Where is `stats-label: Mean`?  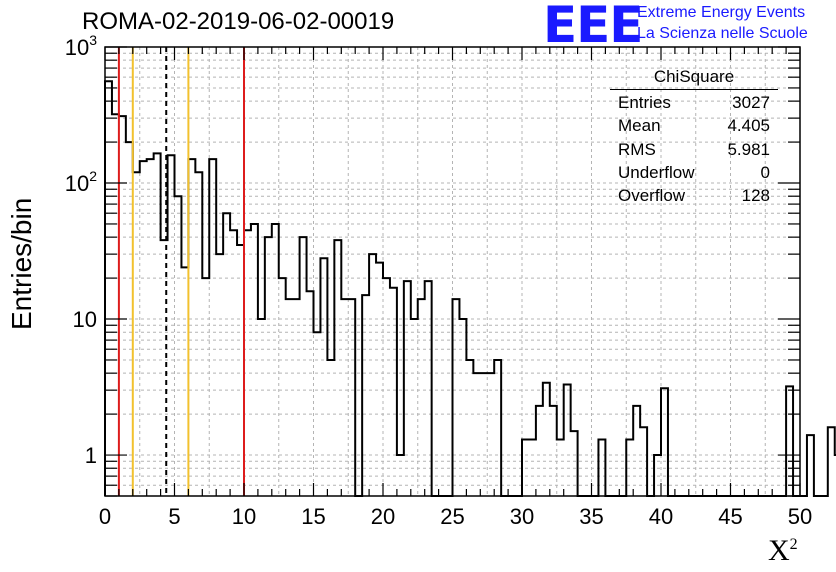 stats-label: Mean is located at coordinates (639, 126).